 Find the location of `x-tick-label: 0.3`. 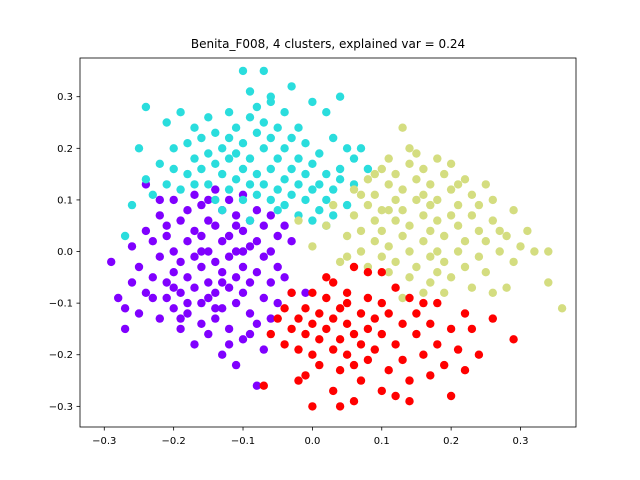

x-tick-label: 0.3 is located at coordinates (521, 441).